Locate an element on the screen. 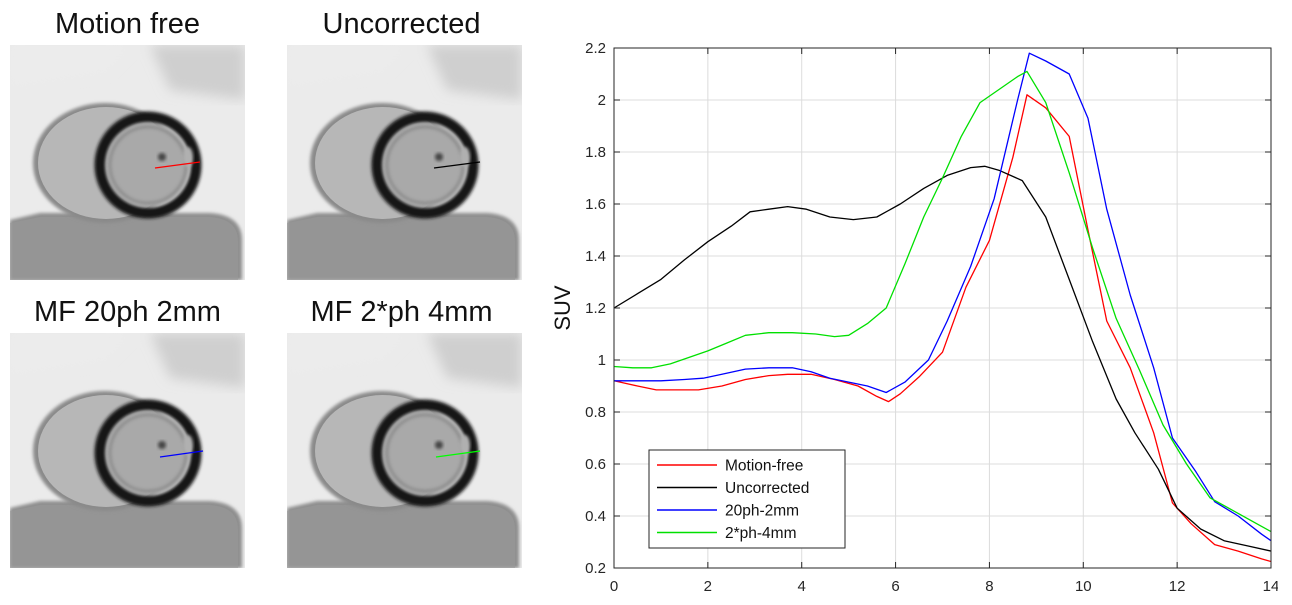 Image resolution: width=1292 pixels, height=605 pixels. y-tick-label: 1.2 is located at coordinates (595, 308).